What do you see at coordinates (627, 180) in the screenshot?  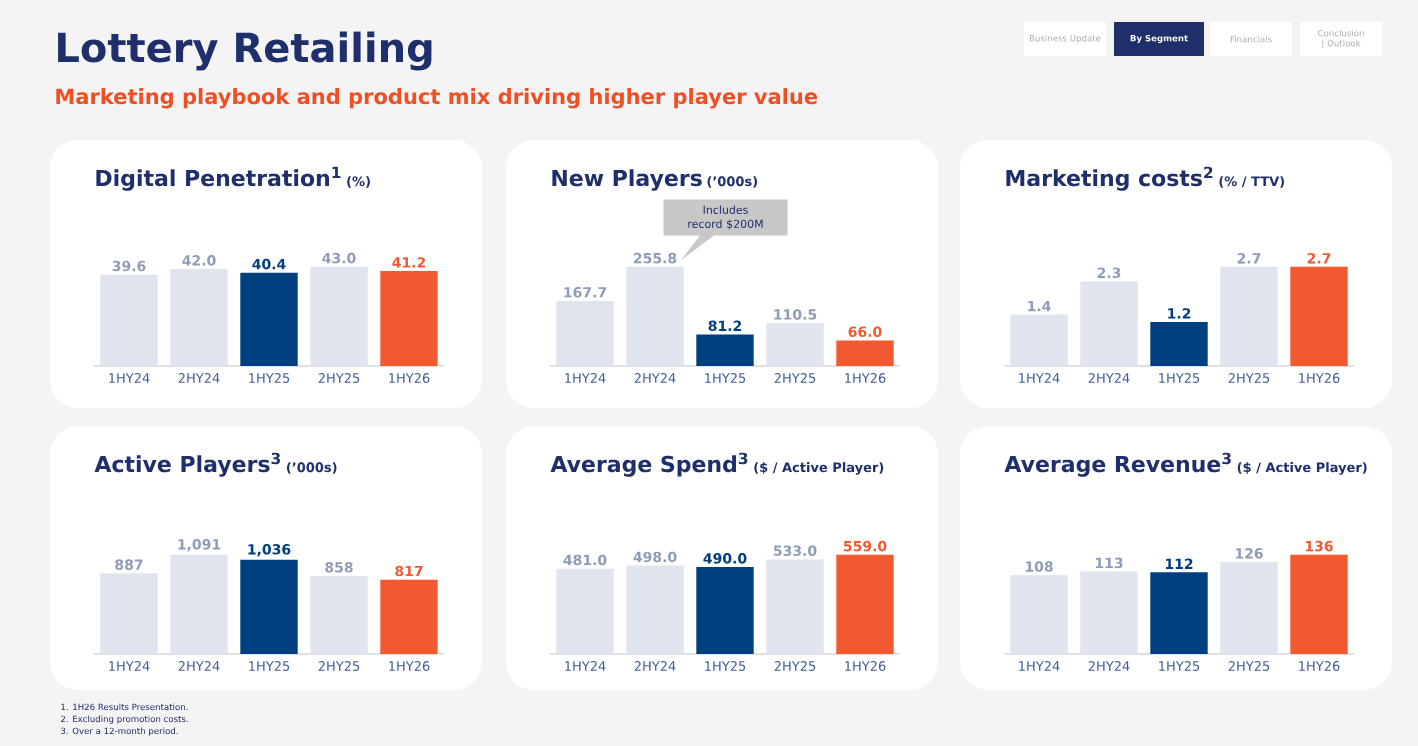 I see `chart-title: New Players` at bounding box center [627, 180].